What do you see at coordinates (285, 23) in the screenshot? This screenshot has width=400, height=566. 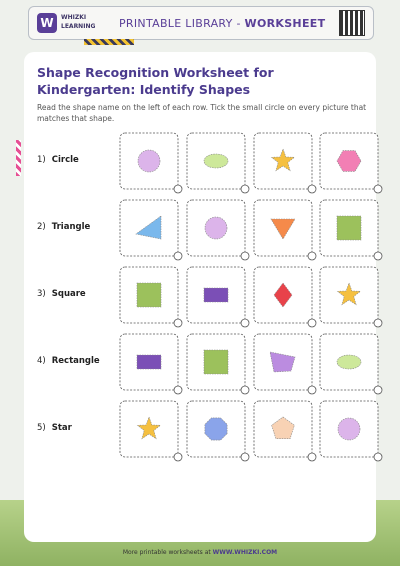 I see `library-kind: WORKSHEET` at bounding box center [285, 23].